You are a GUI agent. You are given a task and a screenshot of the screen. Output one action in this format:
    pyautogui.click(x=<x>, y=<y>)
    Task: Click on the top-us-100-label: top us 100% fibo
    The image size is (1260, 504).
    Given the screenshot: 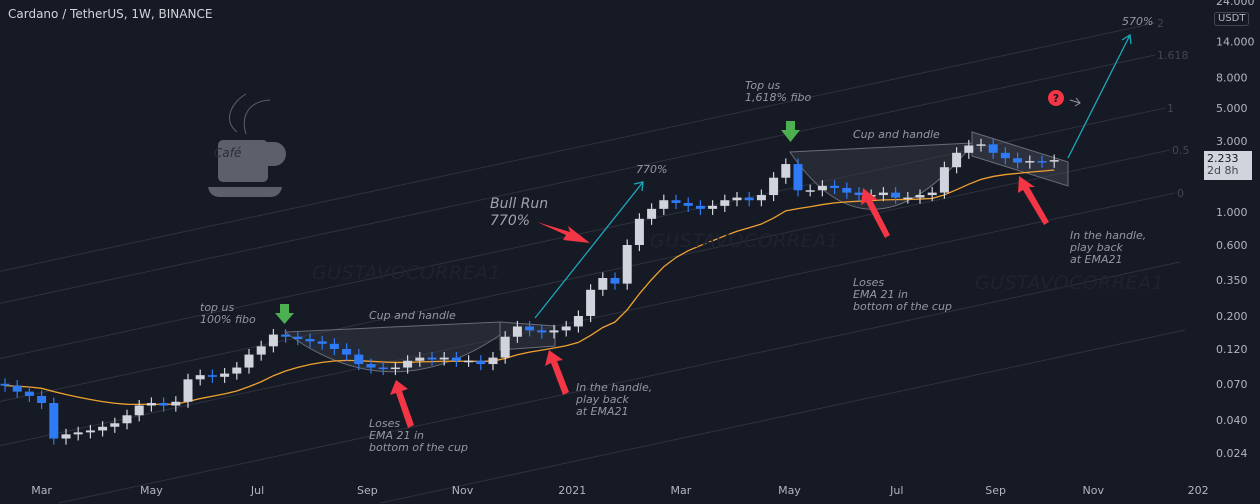 What is the action you would take?
    pyautogui.click(x=228, y=313)
    